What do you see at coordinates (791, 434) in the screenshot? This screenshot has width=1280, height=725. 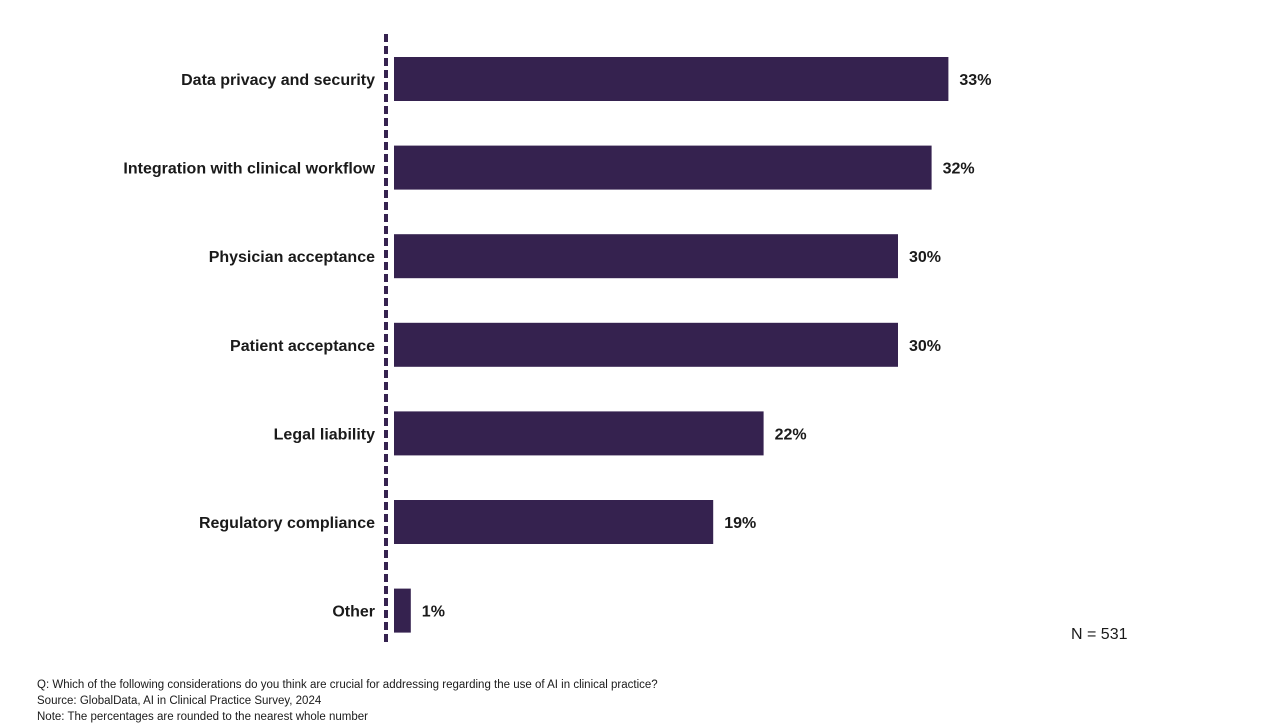 I see `data-label: 22%` at bounding box center [791, 434].